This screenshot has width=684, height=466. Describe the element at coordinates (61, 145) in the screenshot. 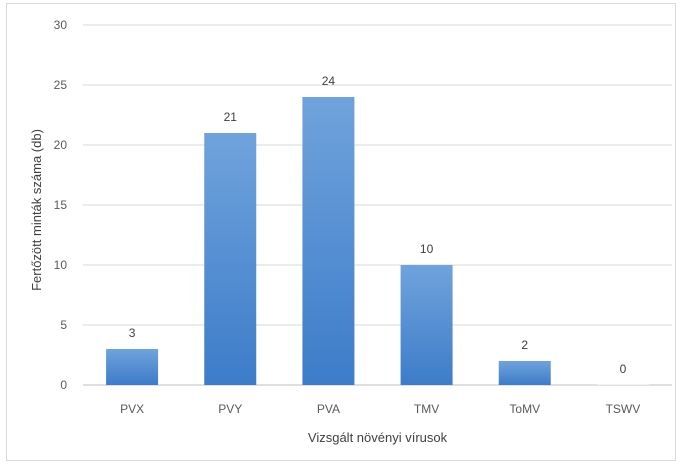

I see `y-tick-label: 20` at that location.